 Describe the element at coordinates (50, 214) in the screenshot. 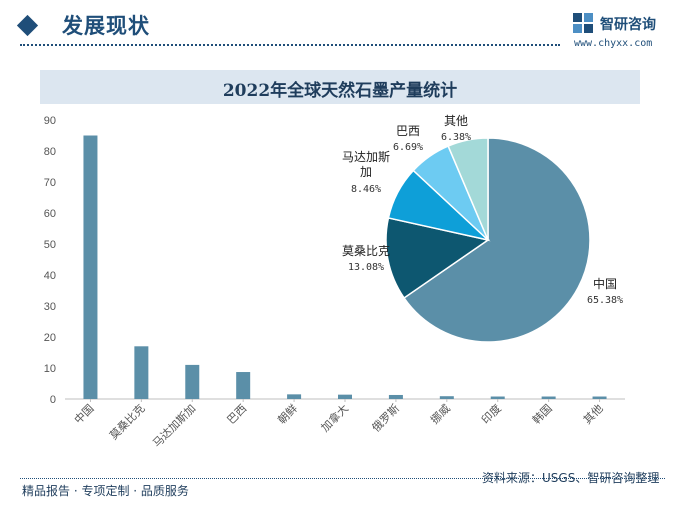

I see `y-tick-label: 60` at that location.